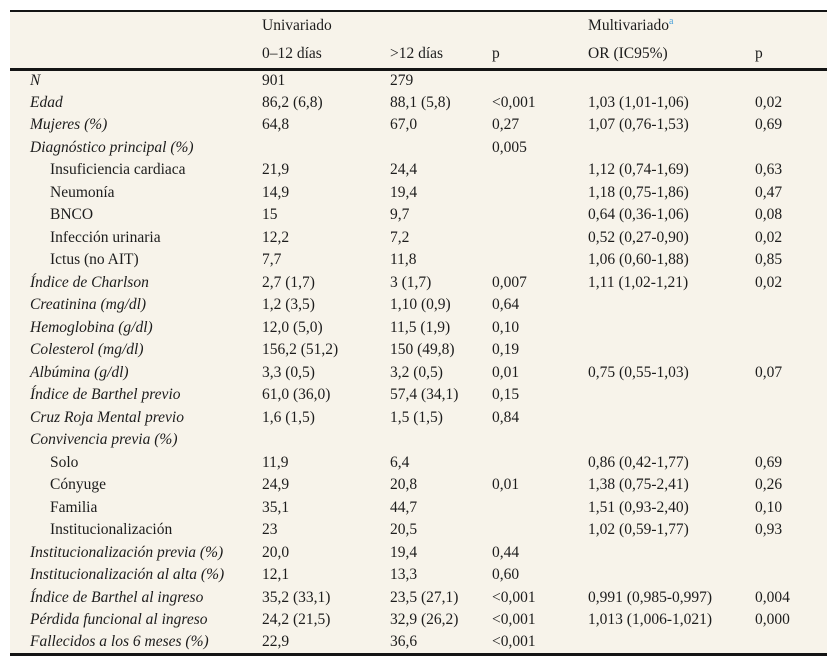  Describe the element at coordinates (506, 417) in the screenshot. I see `cell-p-univariado: 0,84` at that location.